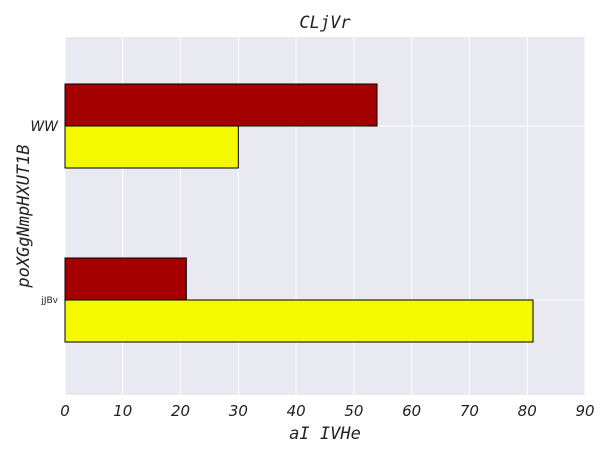 The height and width of the screenshot is (456, 608). Describe the element at coordinates (44, 212) in the screenshot. I see `y-tick-labels: WW jJBv` at that location.